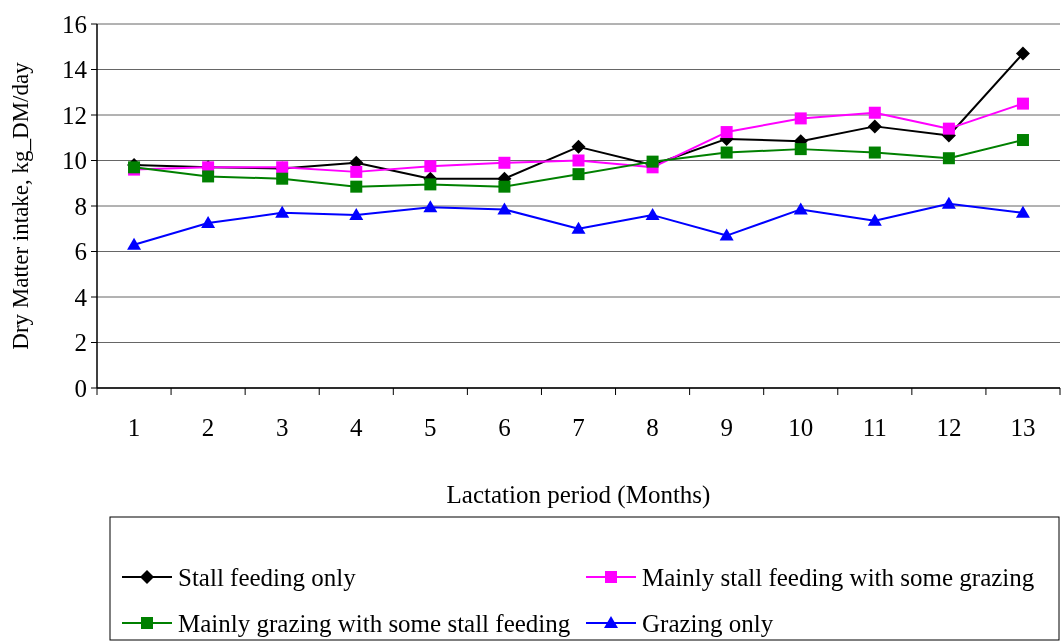 The height and width of the screenshot is (642, 1061). What do you see at coordinates (74, 24) in the screenshot?
I see `y-tick-label: 16` at bounding box center [74, 24].